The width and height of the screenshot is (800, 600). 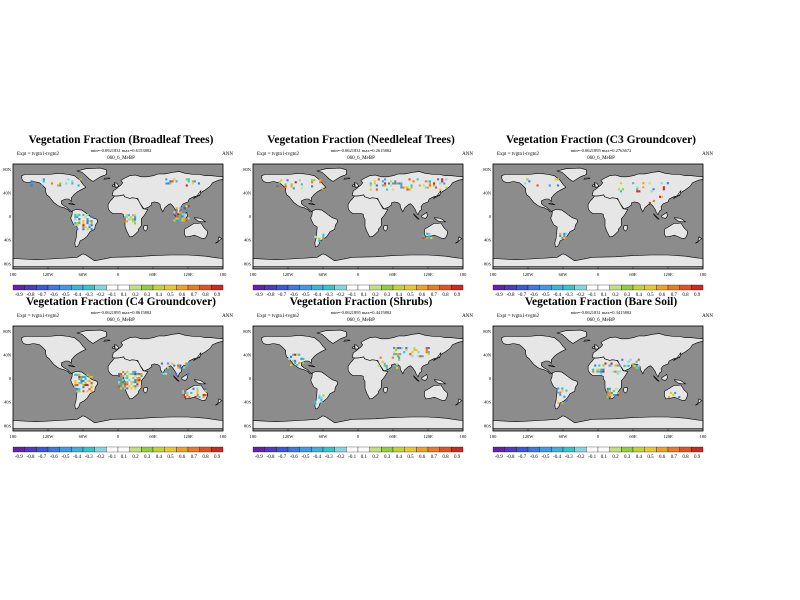 What do you see at coordinates (248, 263) in the screenshot?
I see `y-tick-label: 80S` at bounding box center [248, 263].